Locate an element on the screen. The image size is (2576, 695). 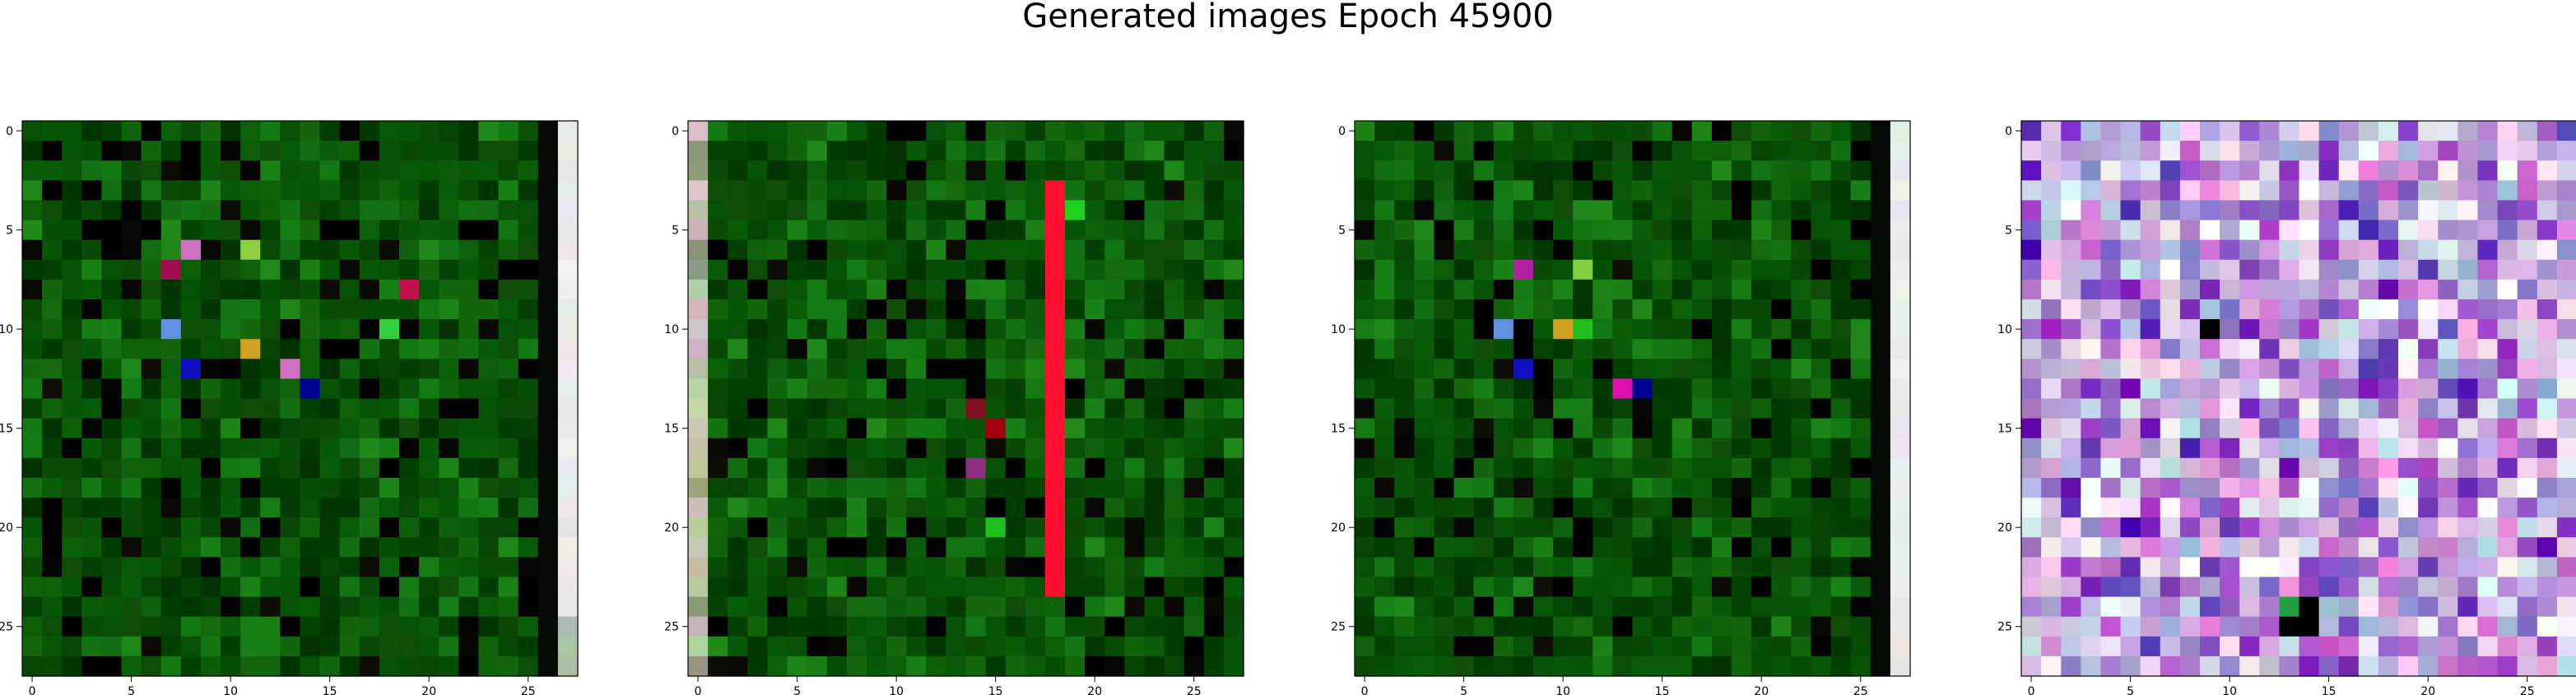
x-tick-label: 25 is located at coordinates (2527, 690).